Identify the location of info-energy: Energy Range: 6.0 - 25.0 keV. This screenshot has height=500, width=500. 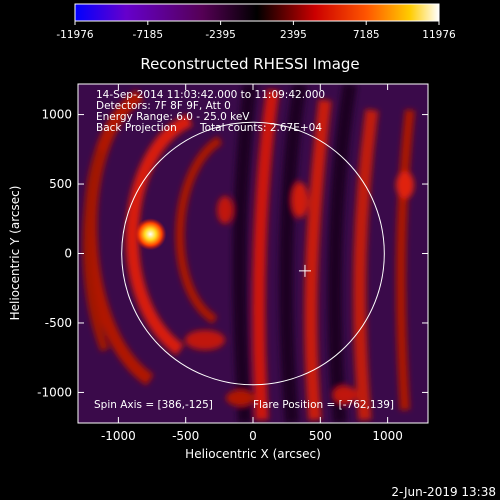
(173, 117).